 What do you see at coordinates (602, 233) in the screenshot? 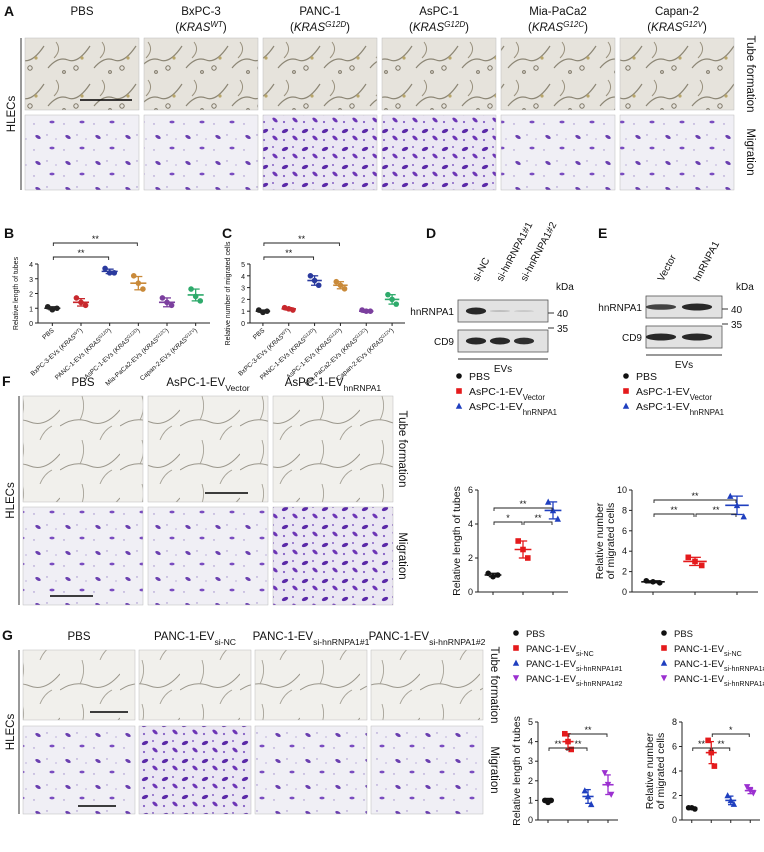
I see `panel-letter: E` at bounding box center [602, 233].